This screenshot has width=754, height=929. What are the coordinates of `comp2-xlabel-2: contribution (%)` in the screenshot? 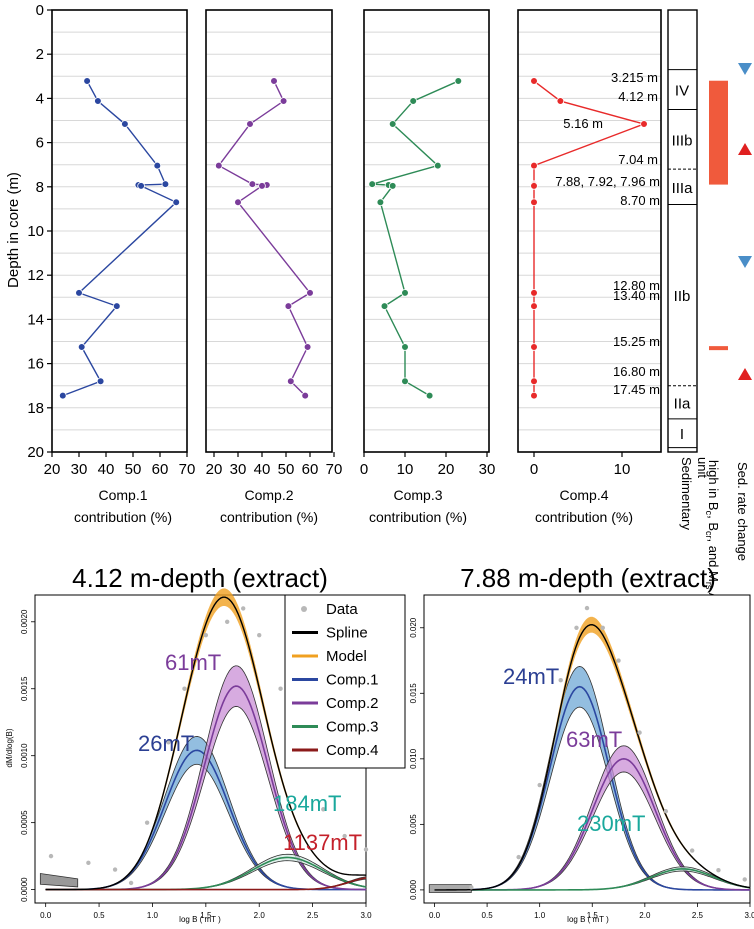 It's located at (269, 517).